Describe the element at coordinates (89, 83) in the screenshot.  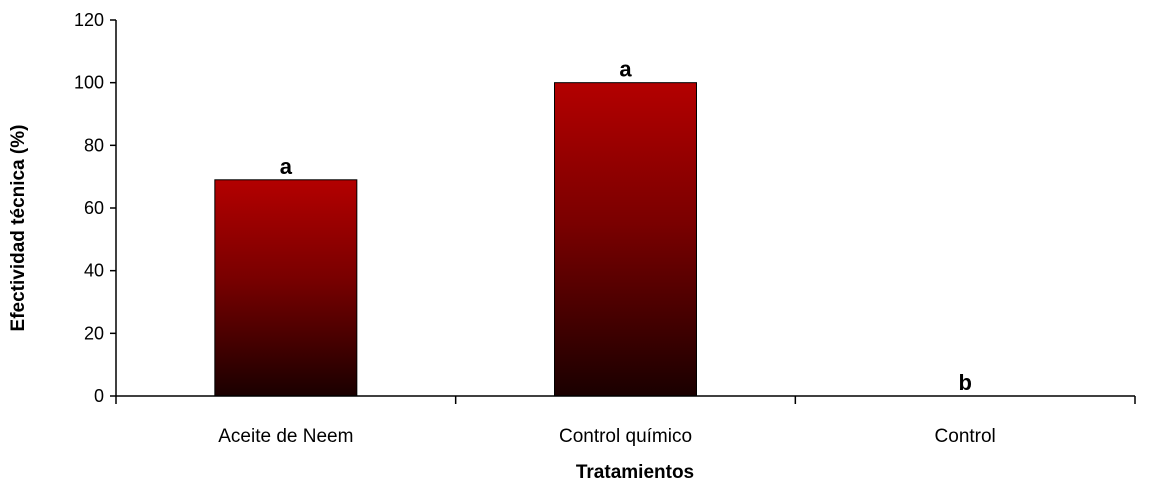
I see `y-tick-label-5: 100` at that location.